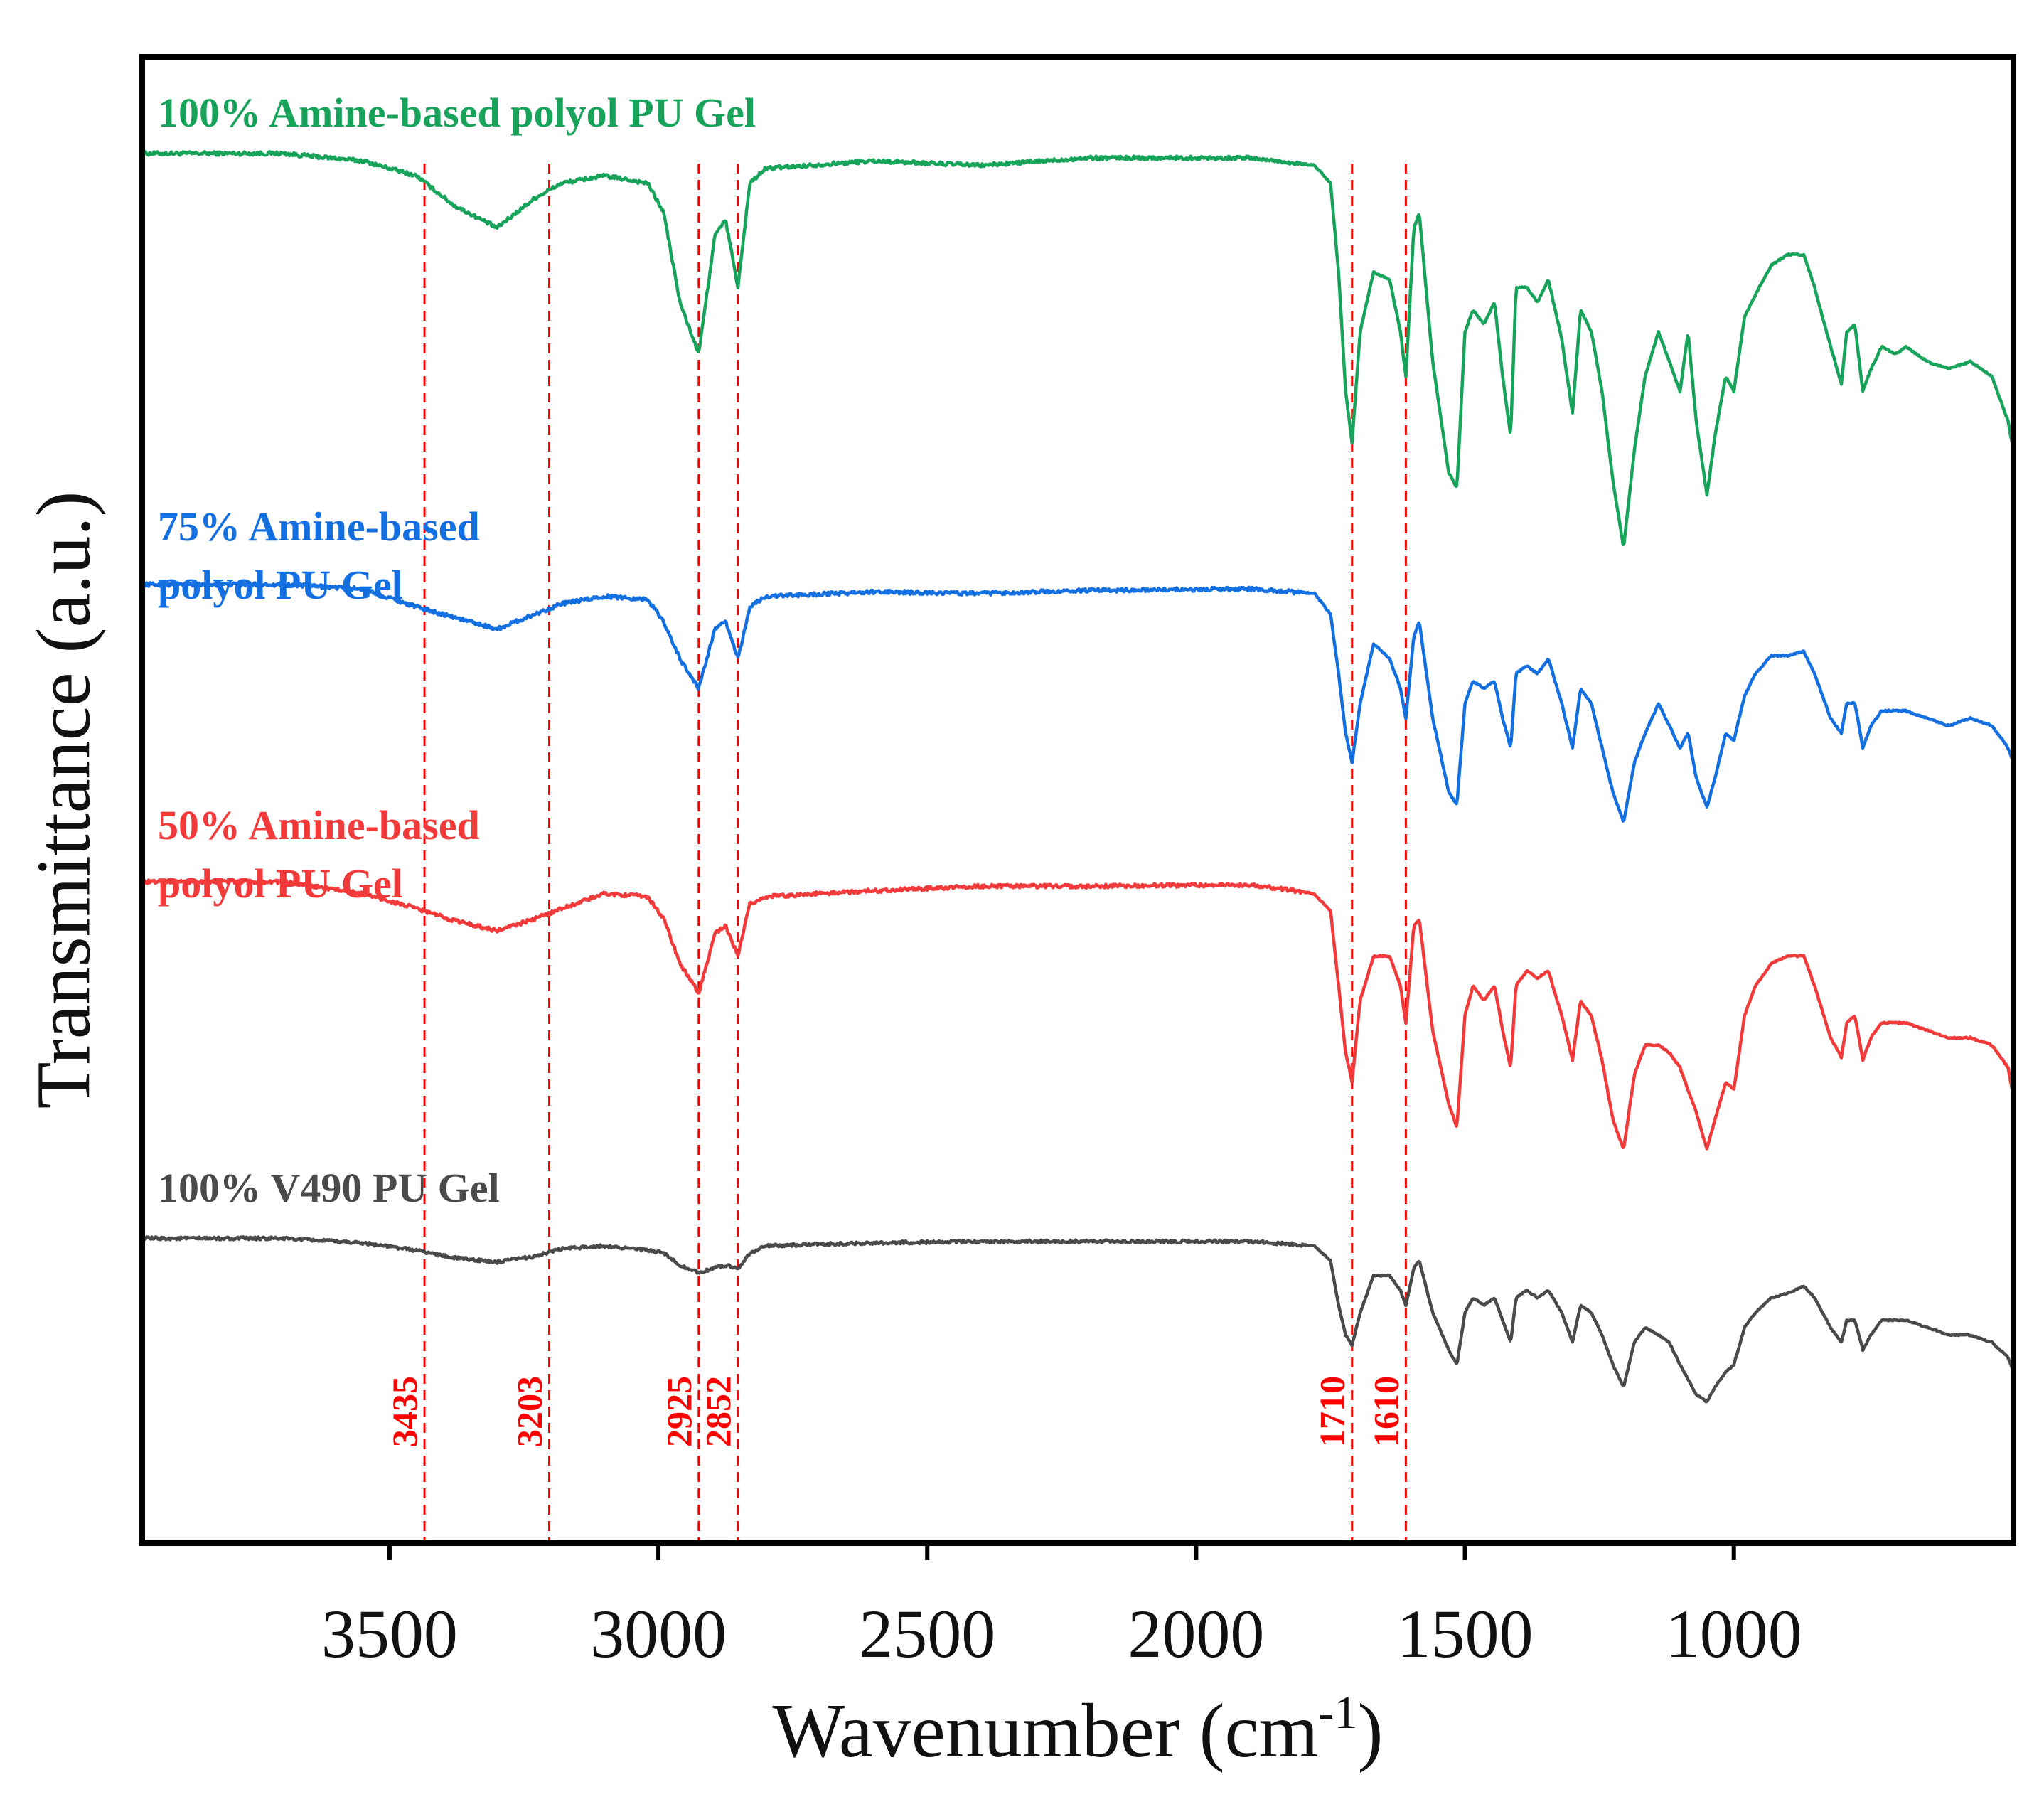 Image resolution: width=2044 pixels, height=1819 pixels. What do you see at coordinates (319, 527) in the screenshot?
I see `series-label-2-line-1: 75% Amine-based` at bounding box center [319, 527].